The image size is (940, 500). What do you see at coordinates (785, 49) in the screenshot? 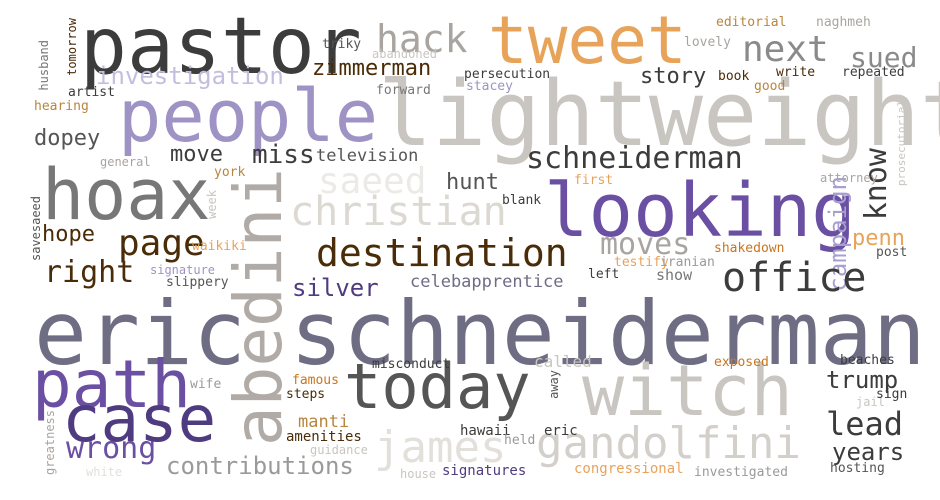
I see `word-next: next` at bounding box center [785, 49].